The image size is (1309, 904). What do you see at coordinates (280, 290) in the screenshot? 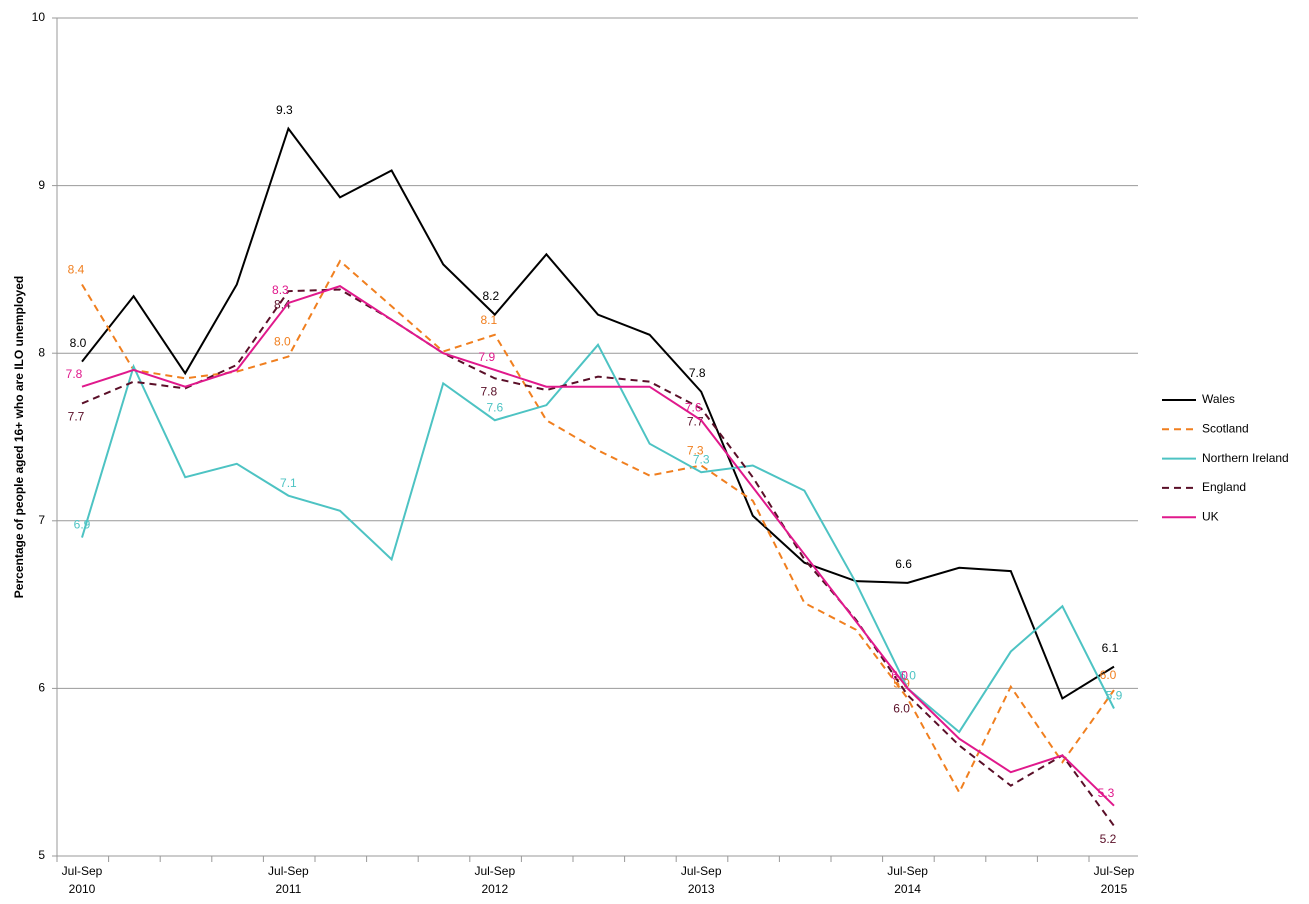
I see `data-label: 8.3` at bounding box center [280, 290].